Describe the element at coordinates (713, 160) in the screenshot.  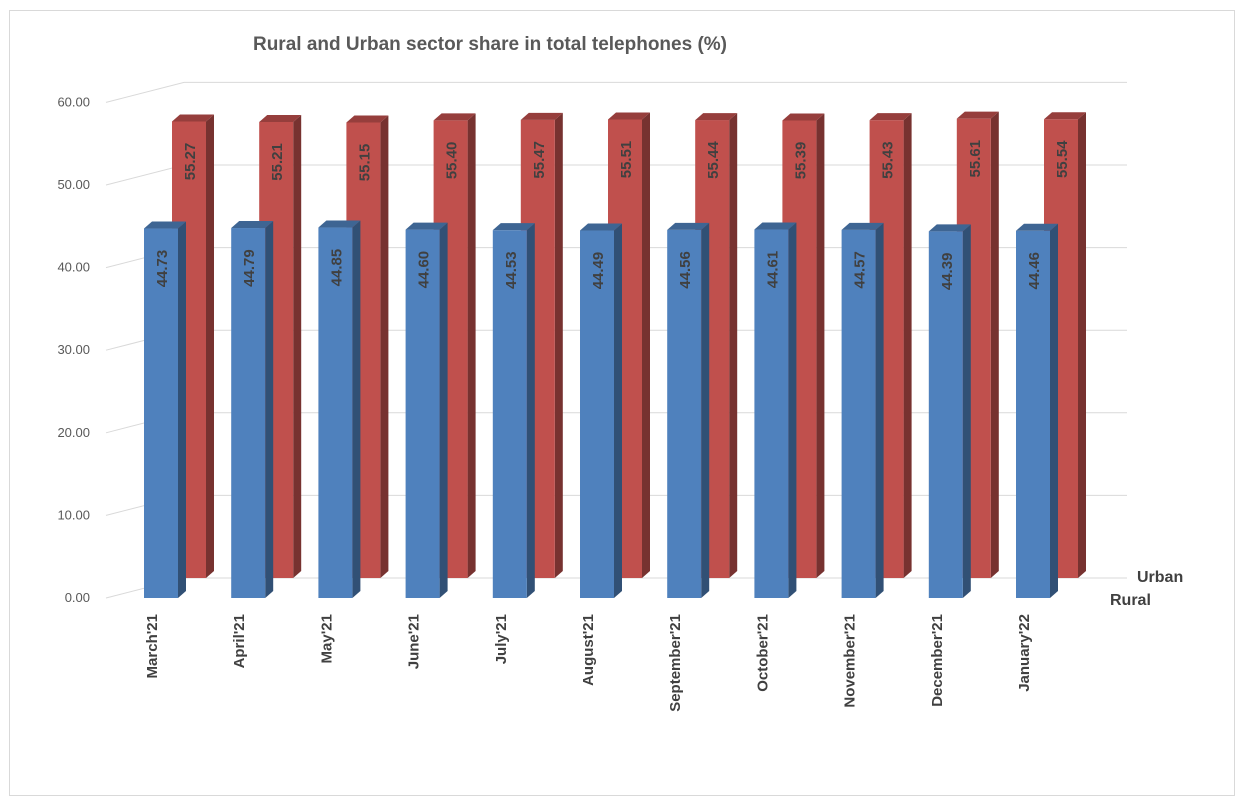
I see `data-label: 55.44` at that location.